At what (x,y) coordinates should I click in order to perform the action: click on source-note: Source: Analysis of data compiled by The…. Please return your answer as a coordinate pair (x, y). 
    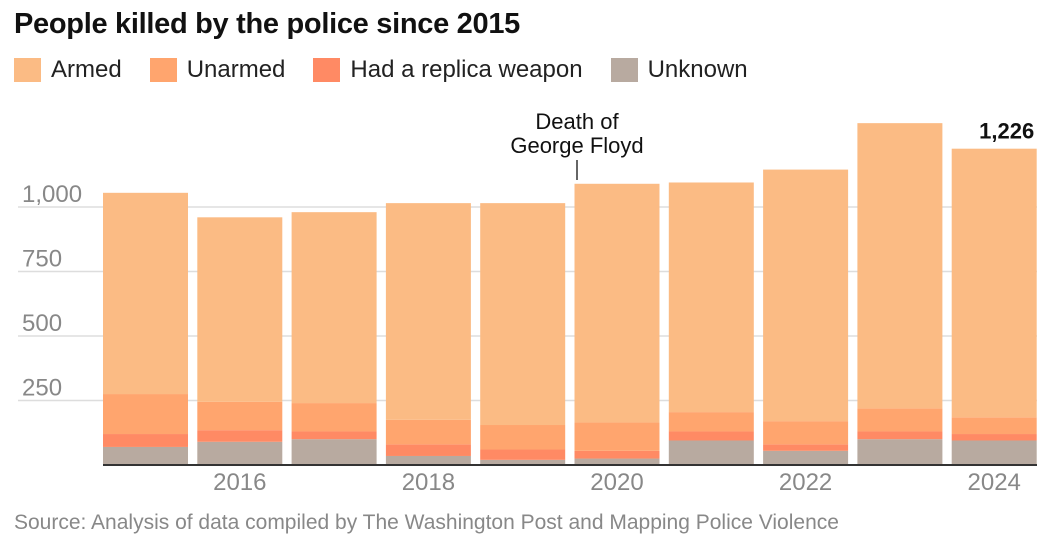
    Looking at the image, I should click on (426, 522).